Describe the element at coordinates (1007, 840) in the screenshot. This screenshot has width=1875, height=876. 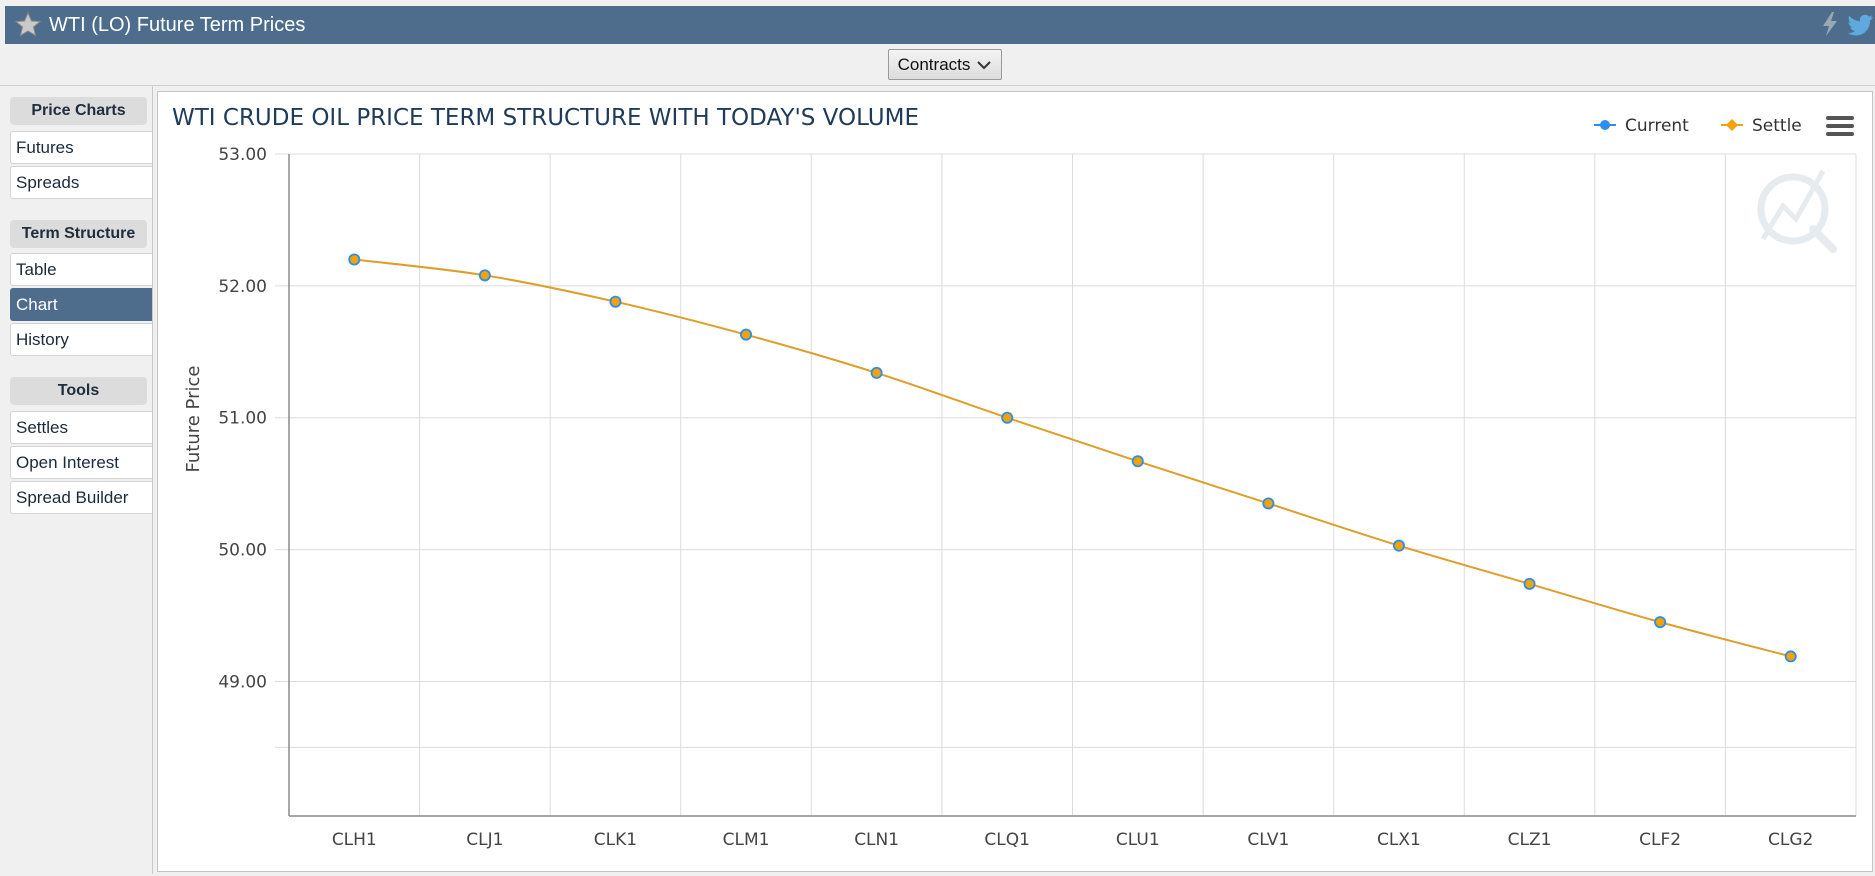
I see `x-tick-label: CLQ1` at that location.